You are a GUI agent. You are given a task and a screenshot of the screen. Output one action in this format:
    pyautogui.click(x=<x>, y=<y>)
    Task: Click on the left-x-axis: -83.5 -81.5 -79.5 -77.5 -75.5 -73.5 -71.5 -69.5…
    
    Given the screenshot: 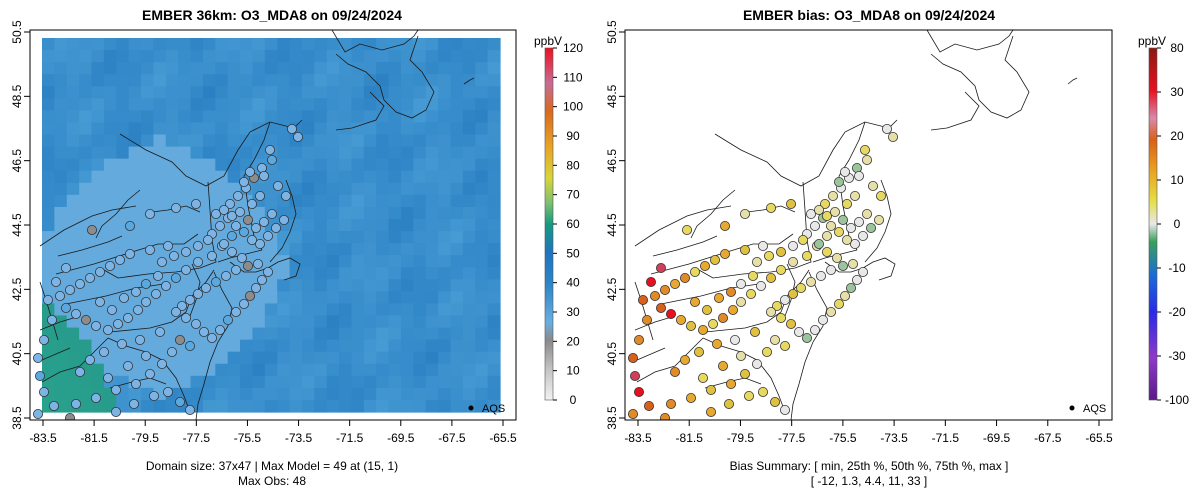 What is the action you would take?
    pyautogui.click(x=273, y=432)
    